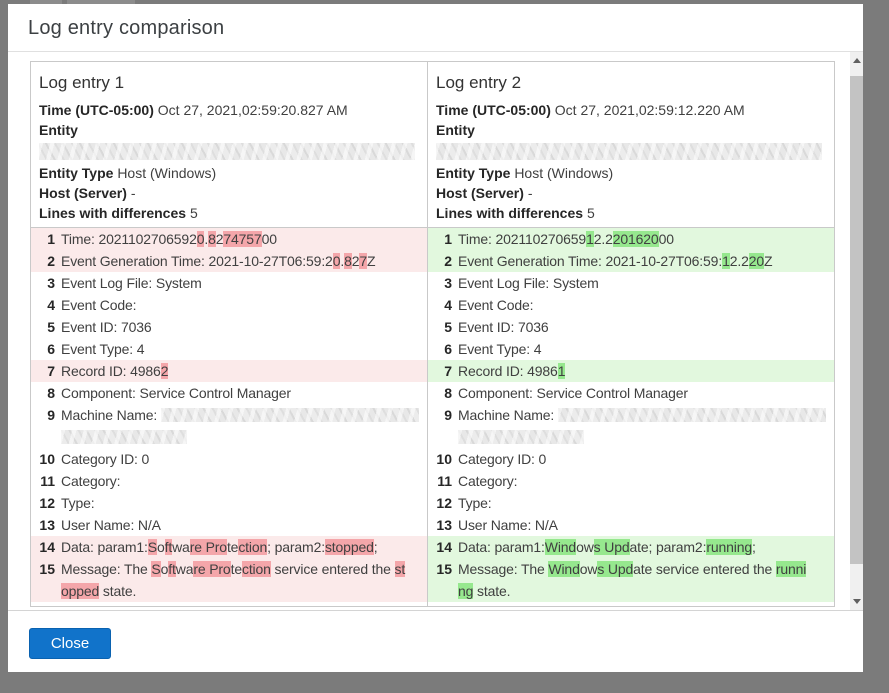  Describe the element at coordinates (510, 213) in the screenshot. I see `lines-with-differences-label: Lines with differences` at that location.